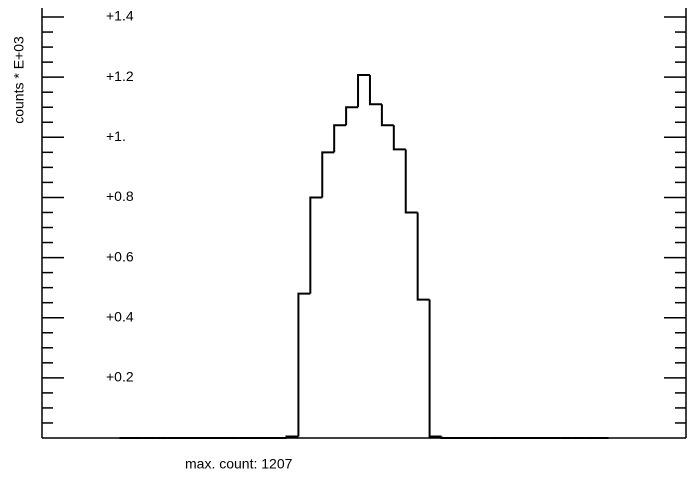 This screenshot has width=689, height=477. Describe the element at coordinates (120, 196) in the screenshot. I see `y-tick-label: +0.8` at that location.